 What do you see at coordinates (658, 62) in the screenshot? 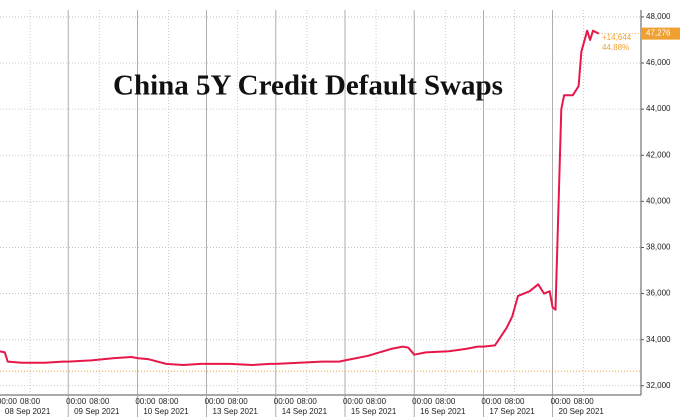
I see `y-tick-label: 46,000` at bounding box center [658, 62].